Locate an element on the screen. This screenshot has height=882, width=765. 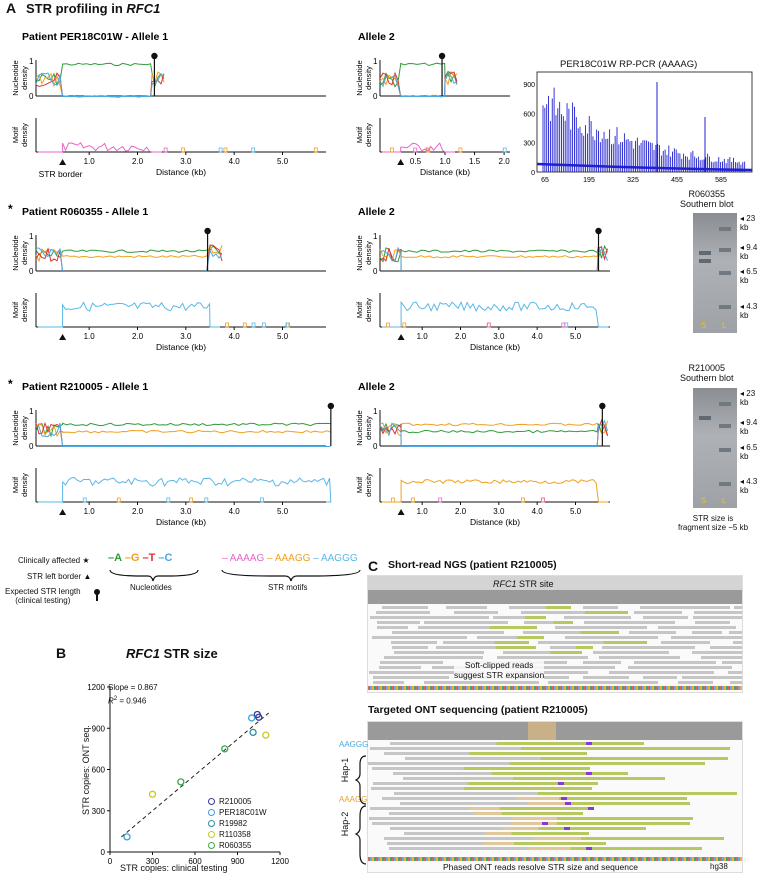
scatter-xlabel: STR copies: clinical testing is located at coordinates (174, 868).